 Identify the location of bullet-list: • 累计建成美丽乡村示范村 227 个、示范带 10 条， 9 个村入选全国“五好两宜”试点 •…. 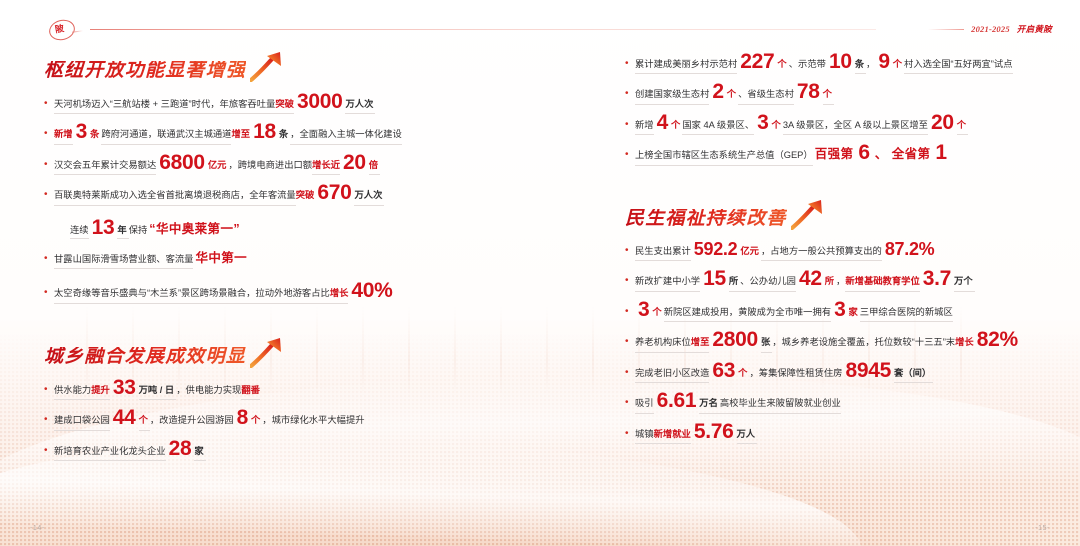
(841, 108).